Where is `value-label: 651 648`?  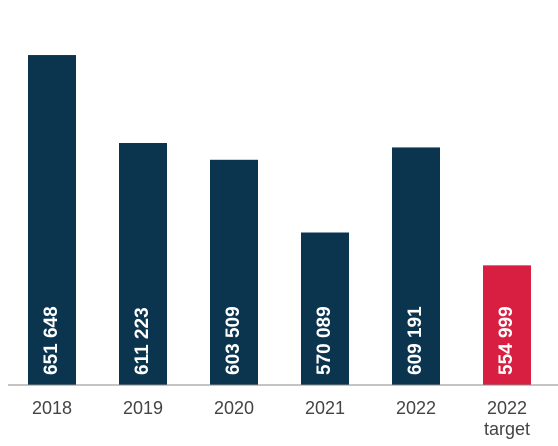
value-label: 651 648 is located at coordinates (51, 340).